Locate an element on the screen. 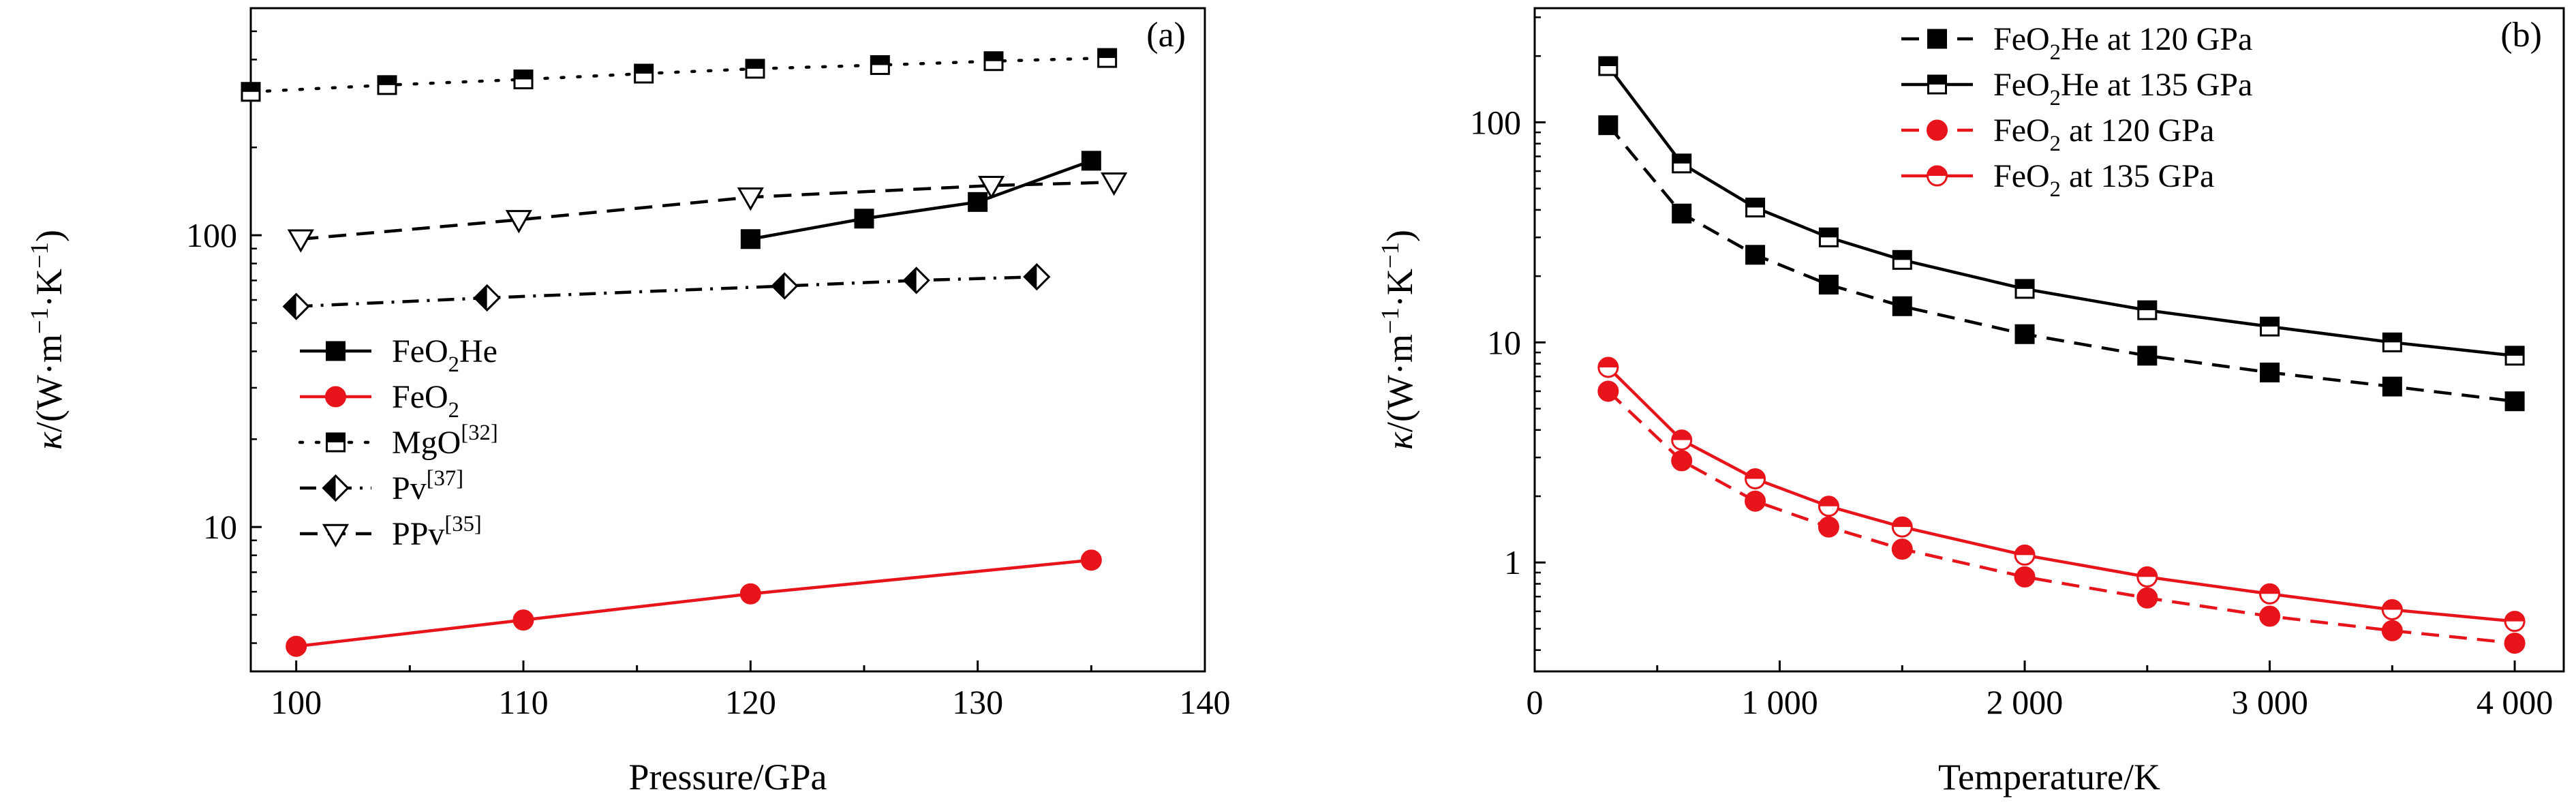  x-tick-label: 1 000 is located at coordinates (1779, 702).